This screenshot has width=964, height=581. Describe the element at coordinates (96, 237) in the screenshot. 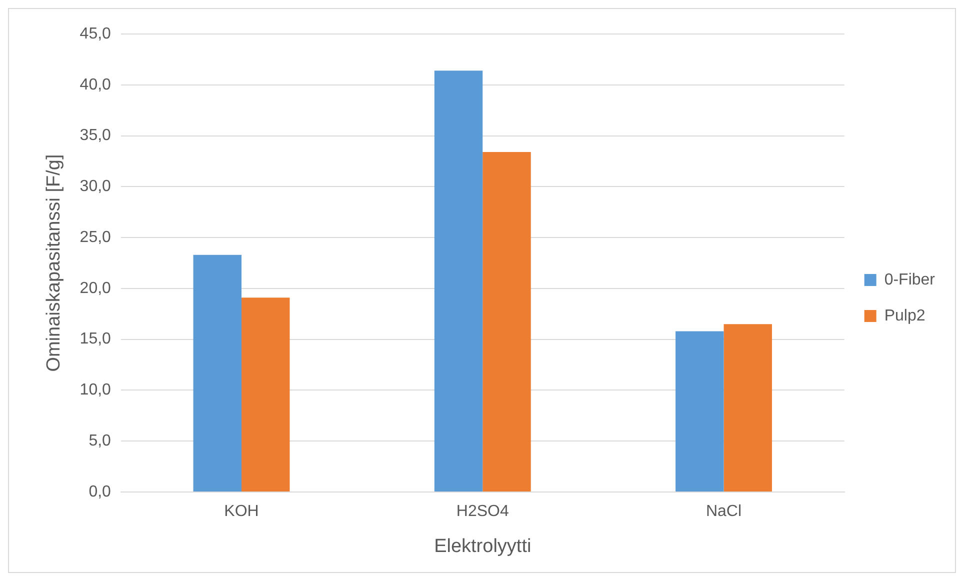

I see `y-tick-label: 25,0` at that location.